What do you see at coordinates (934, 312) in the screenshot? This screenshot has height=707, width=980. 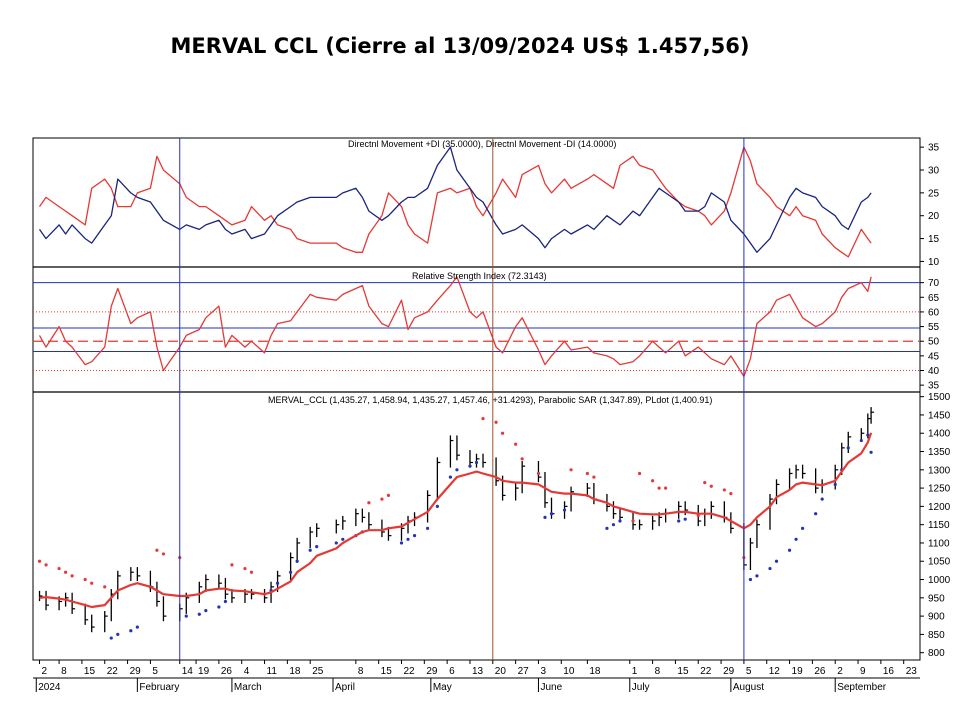 I see `y-tick-label: 60` at bounding box center [934, 312].